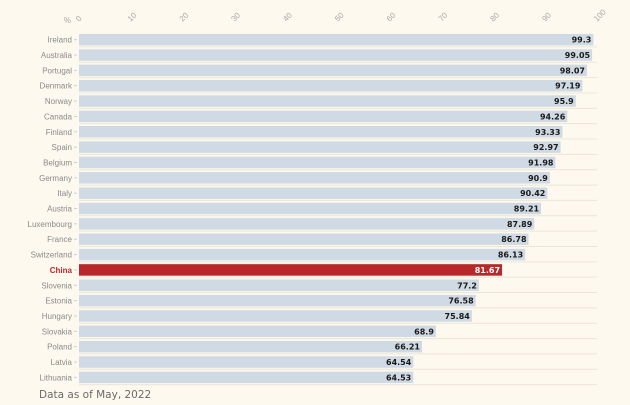  I want to click on category-label: Australia, so click(57, 55).